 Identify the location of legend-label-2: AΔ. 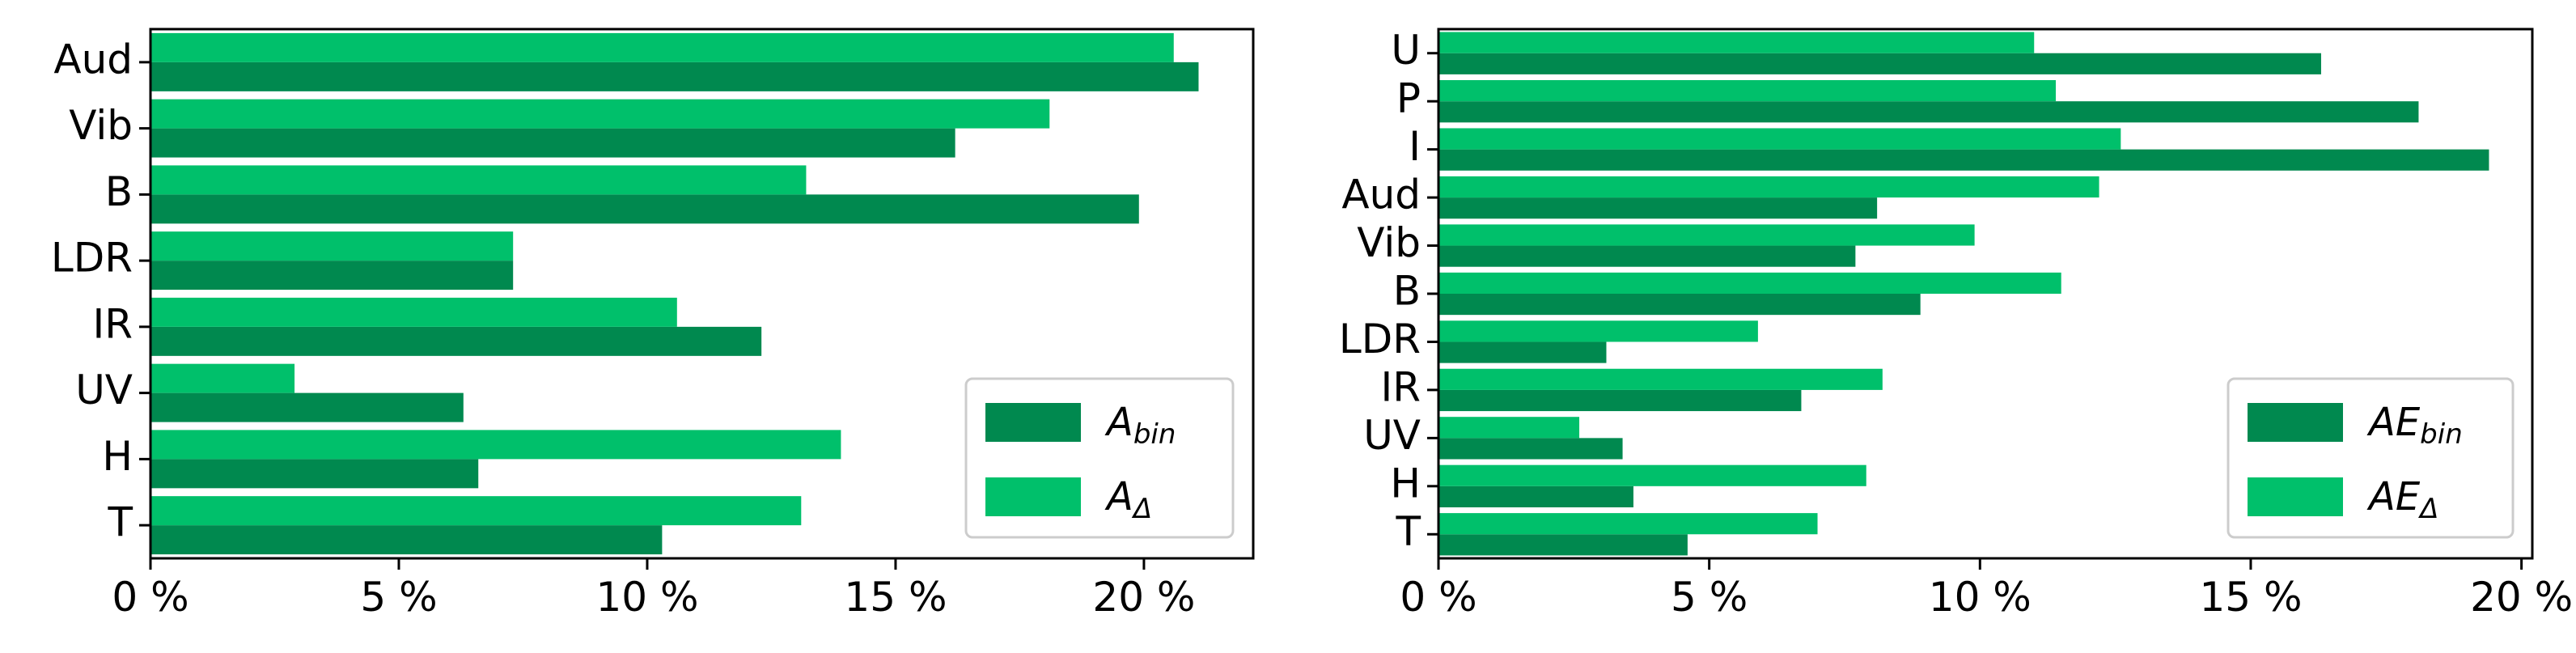
(1128, 500).